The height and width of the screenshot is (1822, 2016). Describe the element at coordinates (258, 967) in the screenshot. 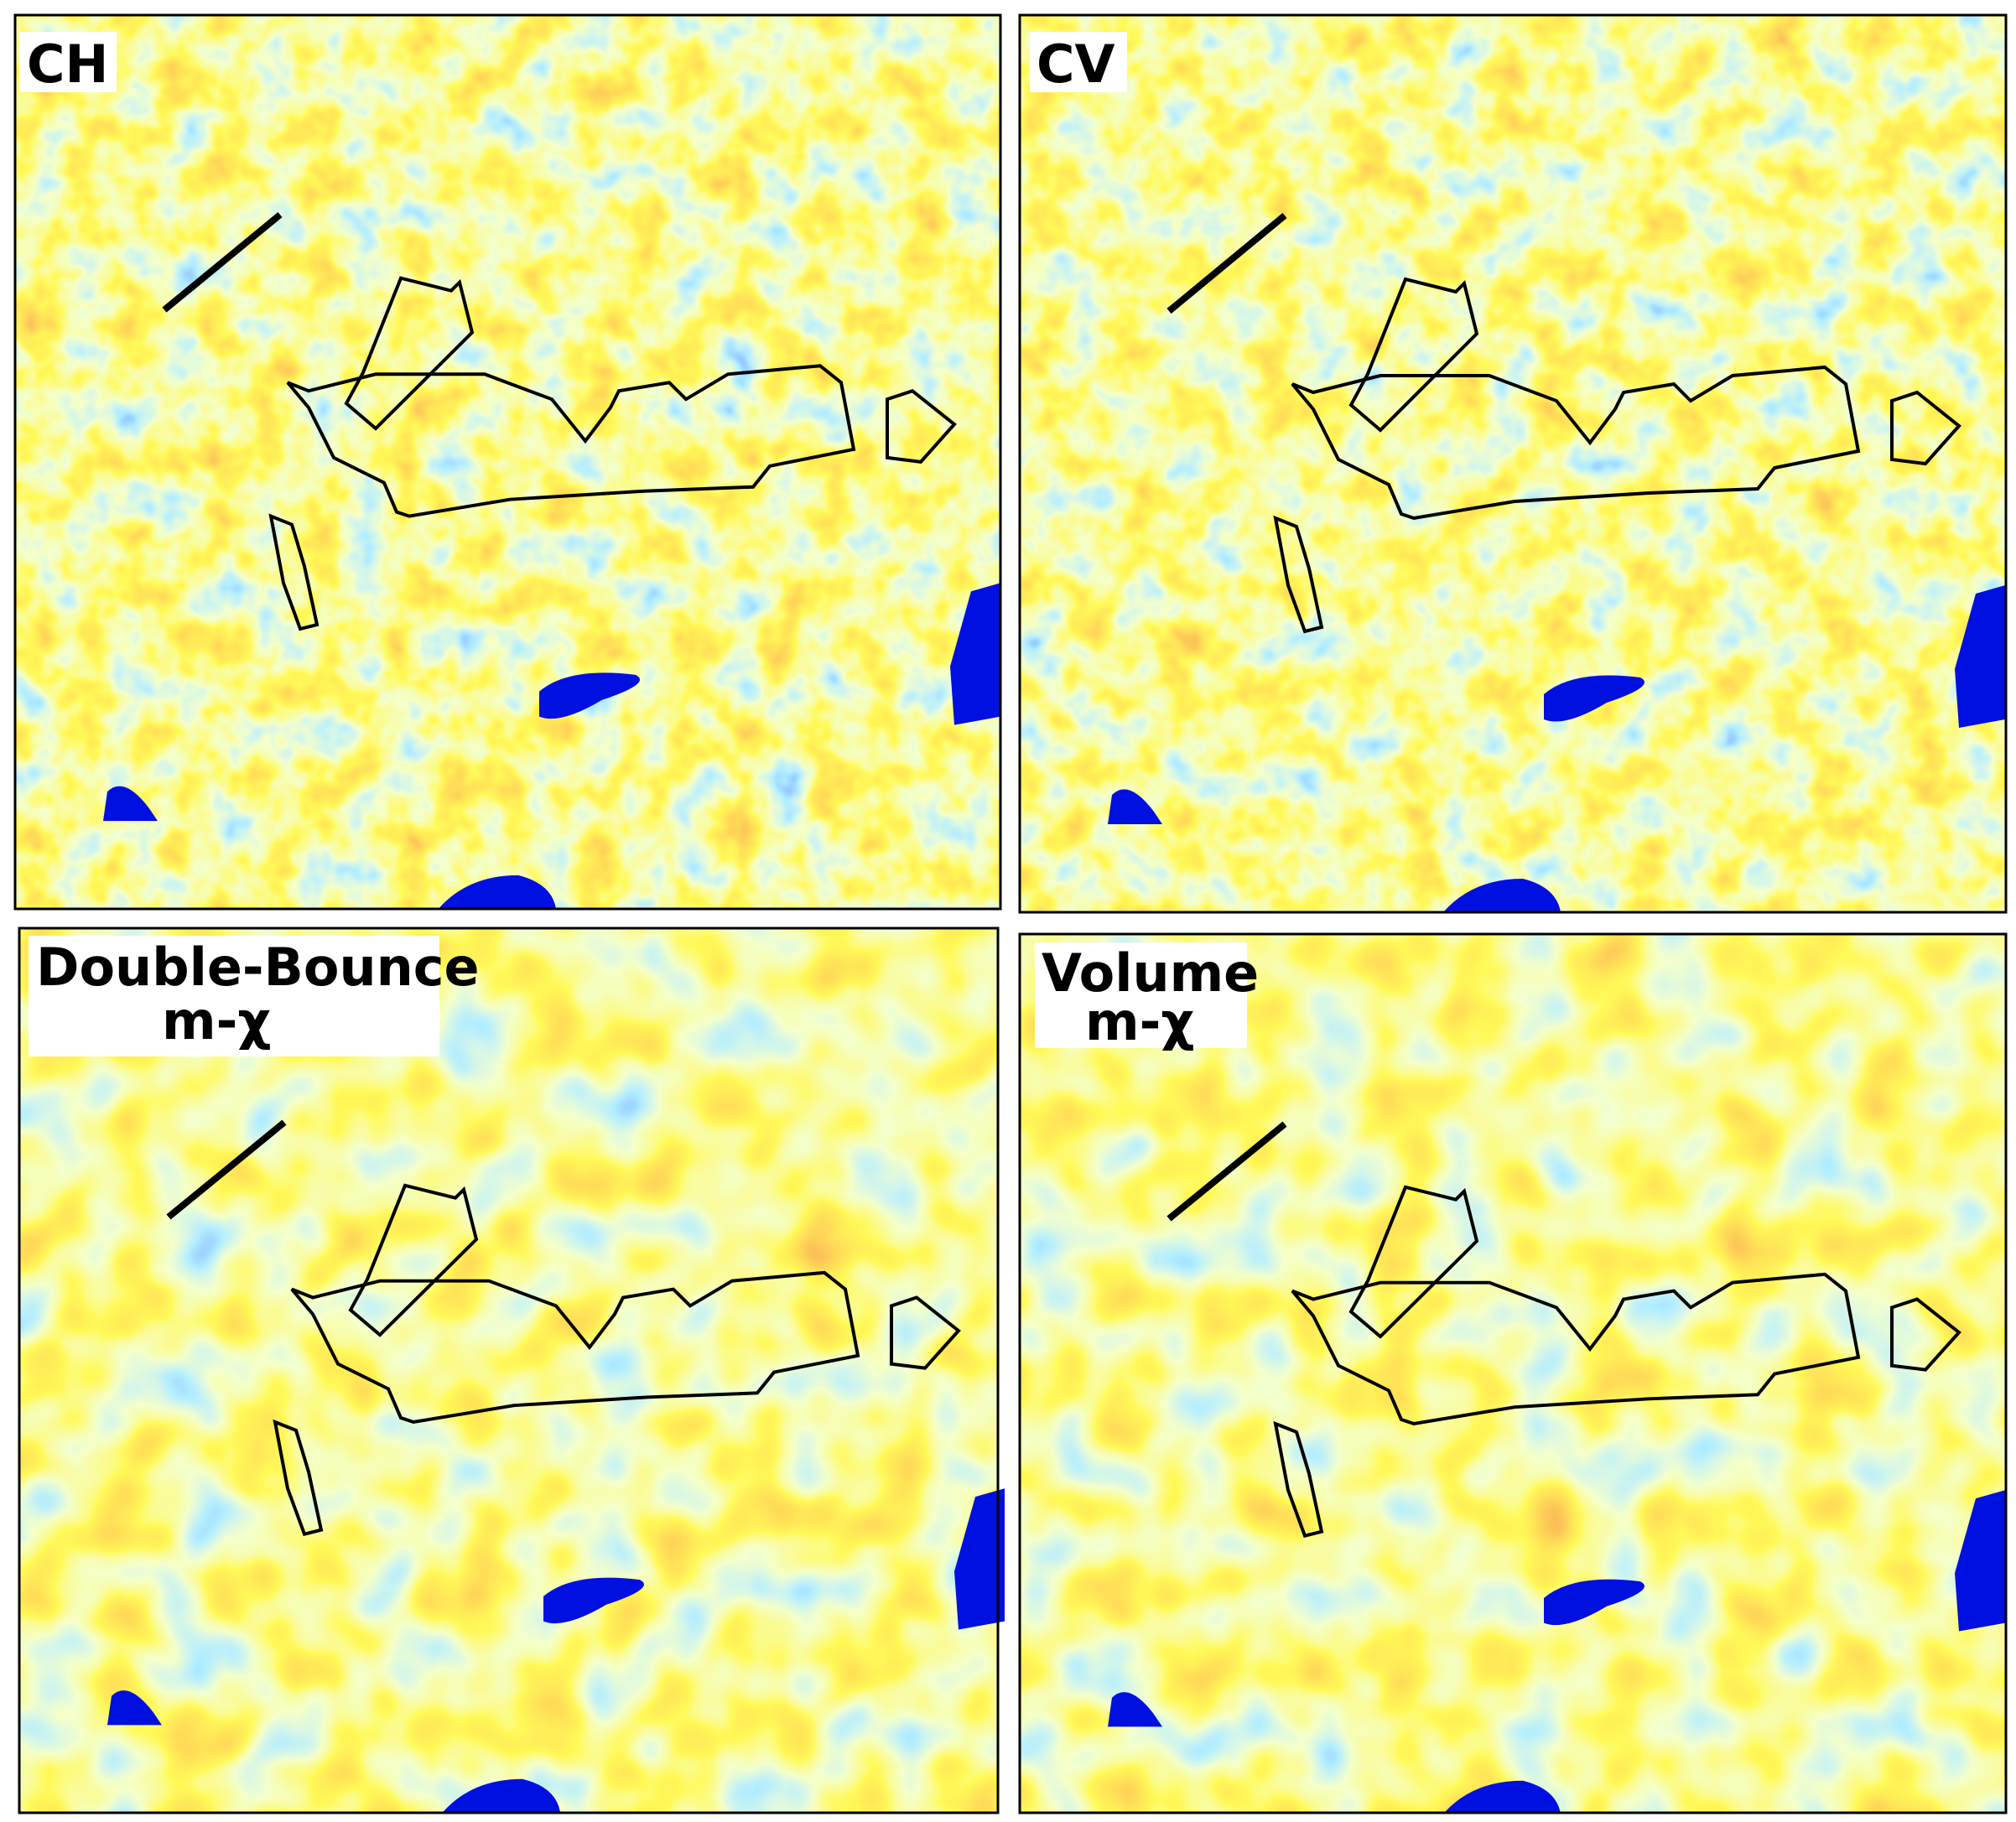

I see `panel-label: Double-Bounce` at that location.